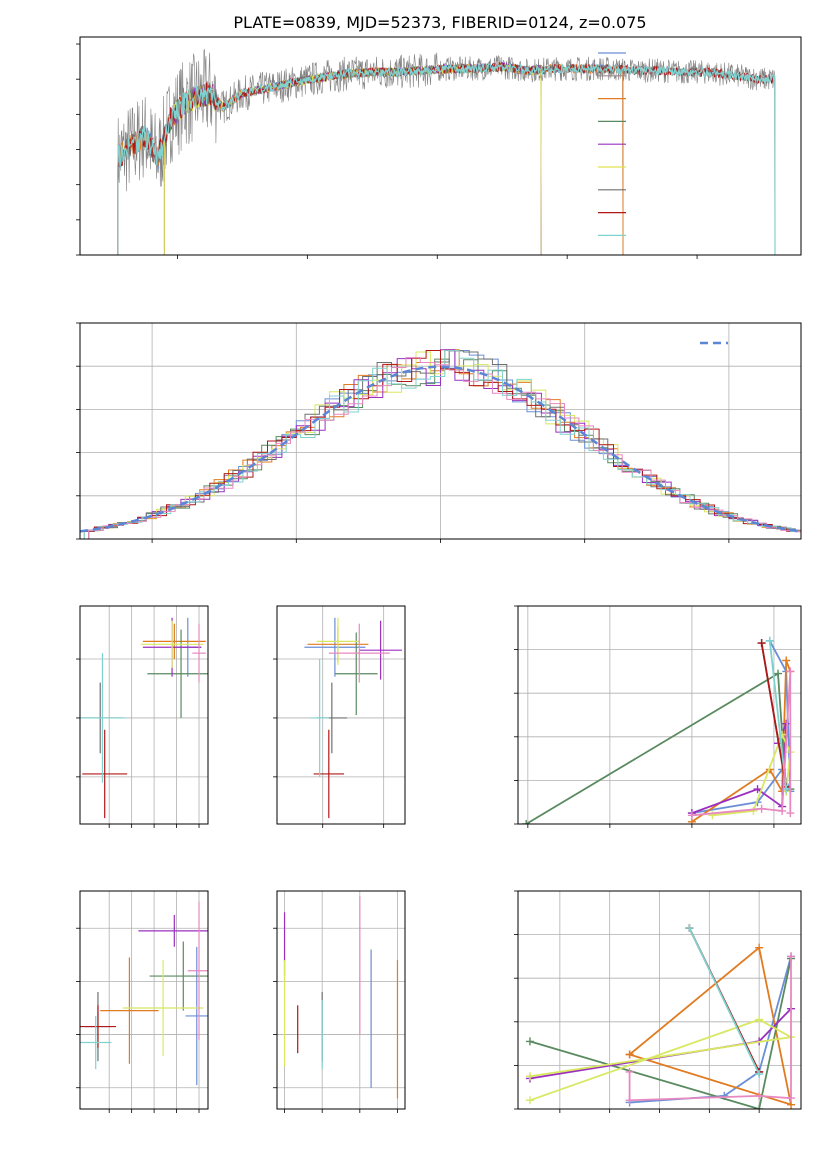 The width and height of the screenshot is (819, 1170). What do you see at coordinates (353, 718) in the screenshot?
I see `age_vs_mass-errorbars` at bounding box center [353, 718].